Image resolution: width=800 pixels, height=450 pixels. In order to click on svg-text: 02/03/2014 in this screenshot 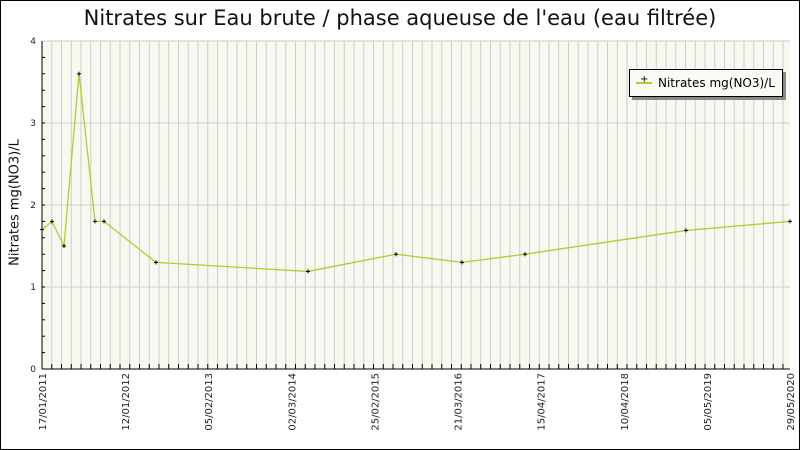, I will do `click(292, 402)`.